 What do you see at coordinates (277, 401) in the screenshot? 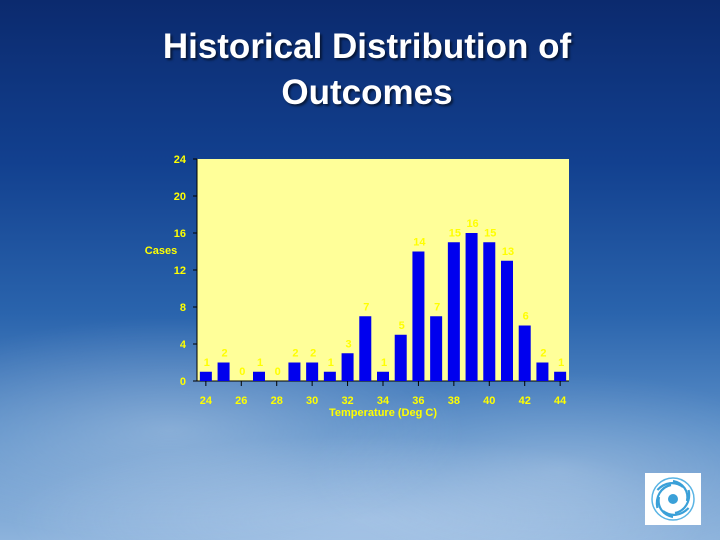
I see `x-tick-label: 28` at bounding box center [277, 401].